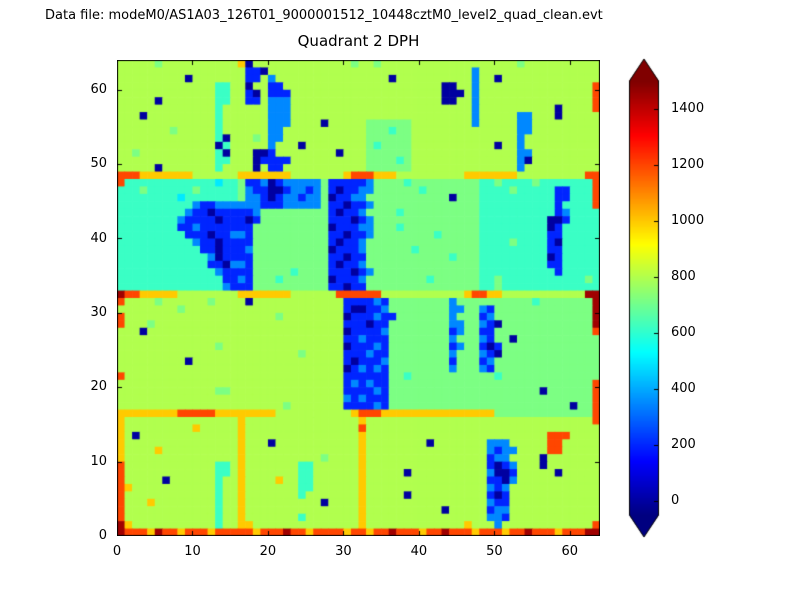 This screenshot has height=600, width=800. I want to click on colorbar-tick-label: 400, so click(683, 388).